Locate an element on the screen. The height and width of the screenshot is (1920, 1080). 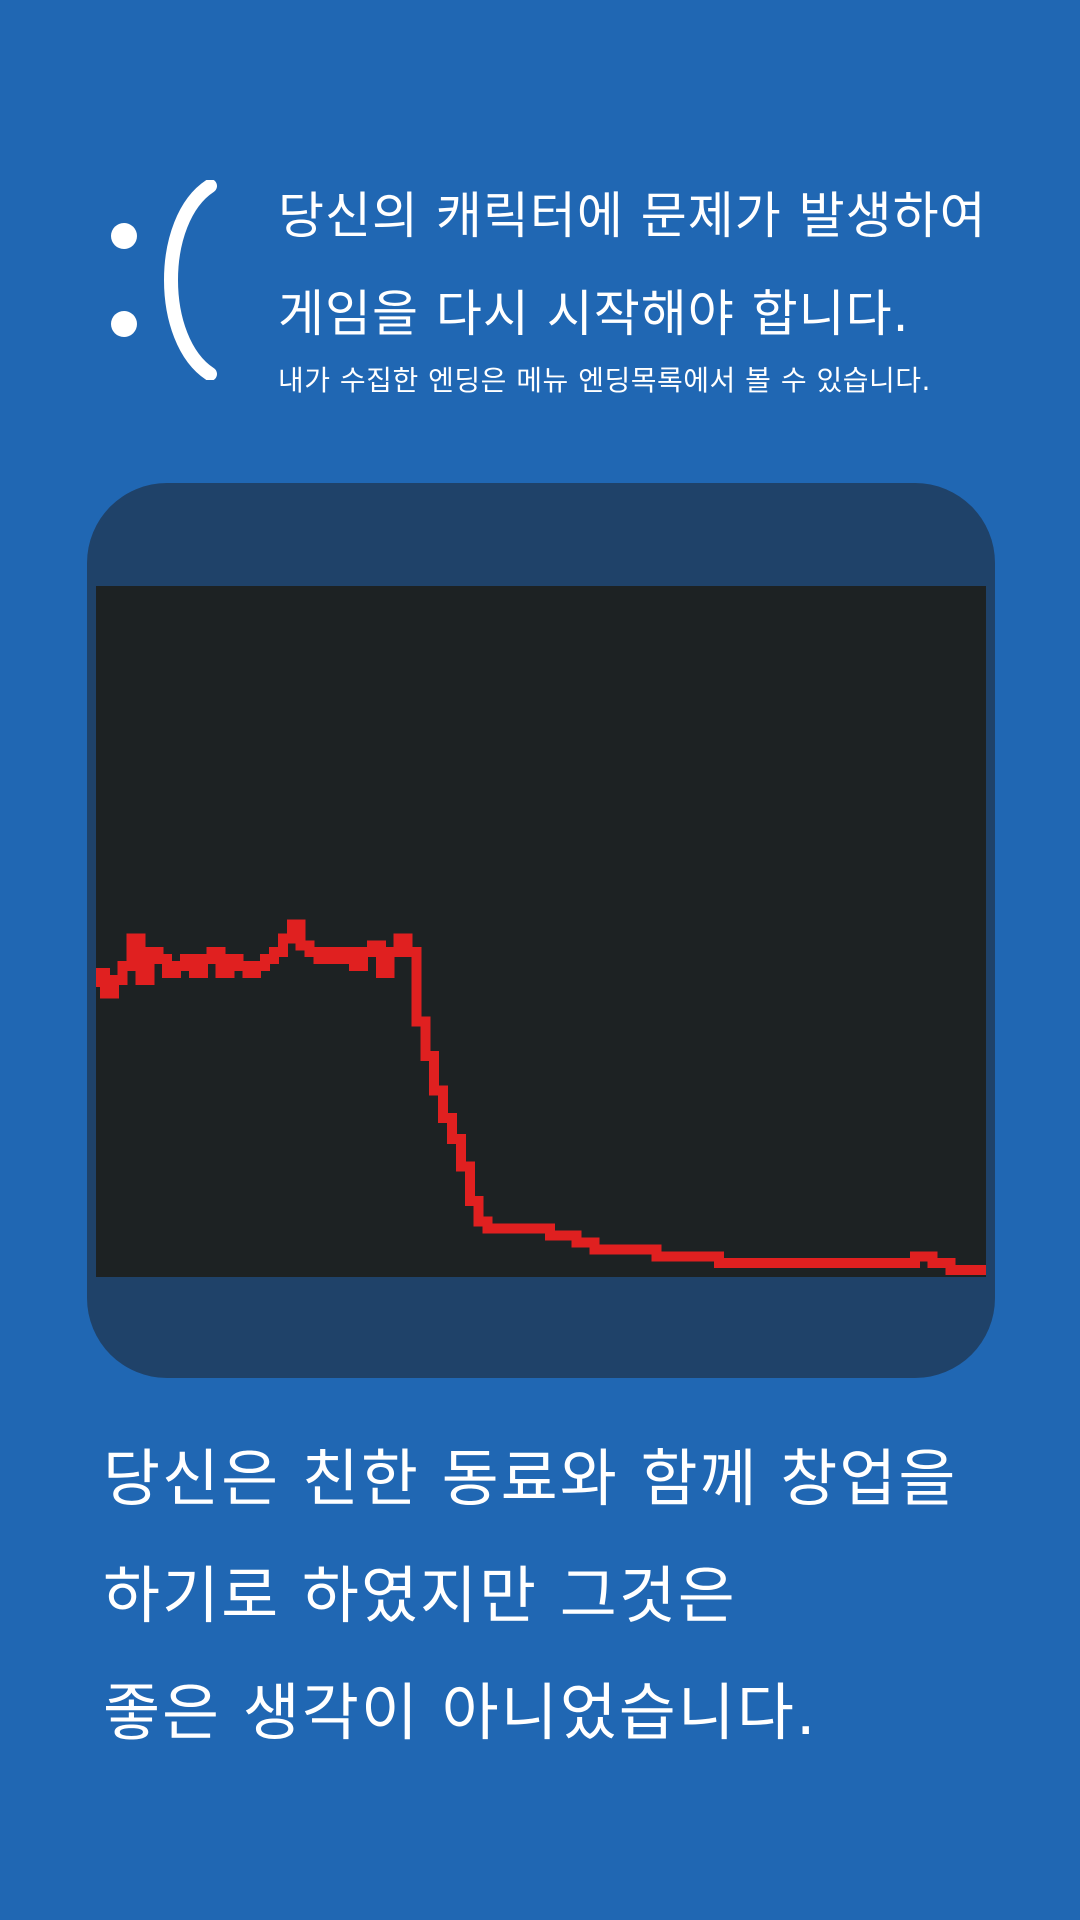
error-title-line-1: 당신의 캐릭터에 문제가 발생하여 is located at coordinates (632, 216).